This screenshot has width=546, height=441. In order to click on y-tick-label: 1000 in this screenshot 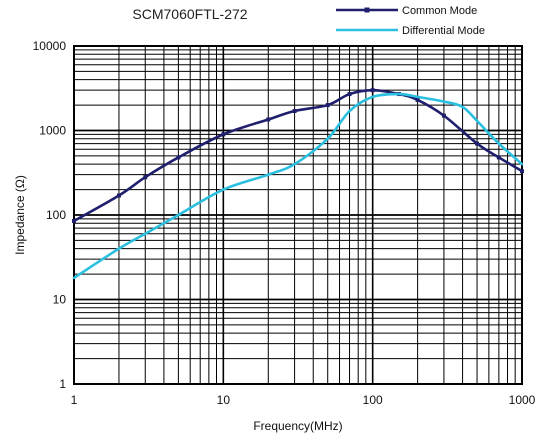, I will do `click(52, 131)`.